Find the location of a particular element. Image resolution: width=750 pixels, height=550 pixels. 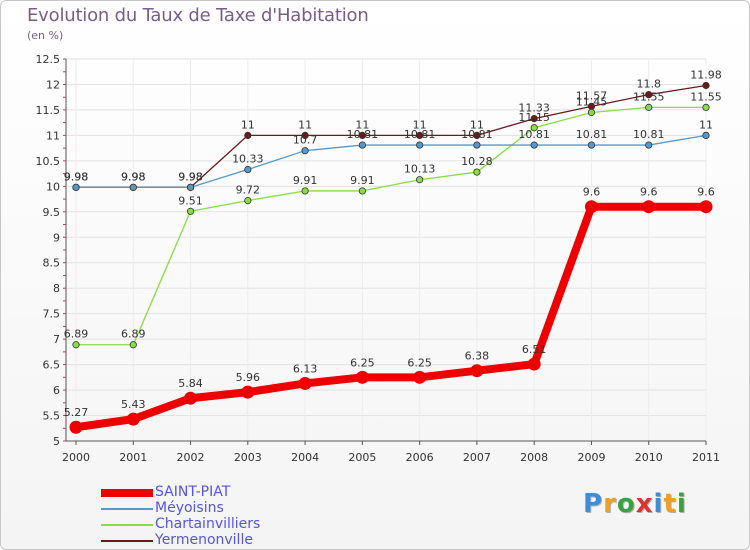

y-tick-label: 10 is located at coordinates (53, 186).